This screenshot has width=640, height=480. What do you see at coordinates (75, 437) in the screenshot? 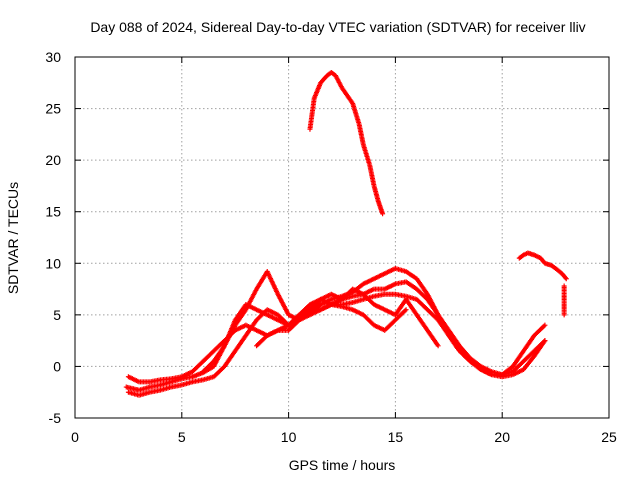
I see `x-tick-label: 0` at bounding box center [75, 437].